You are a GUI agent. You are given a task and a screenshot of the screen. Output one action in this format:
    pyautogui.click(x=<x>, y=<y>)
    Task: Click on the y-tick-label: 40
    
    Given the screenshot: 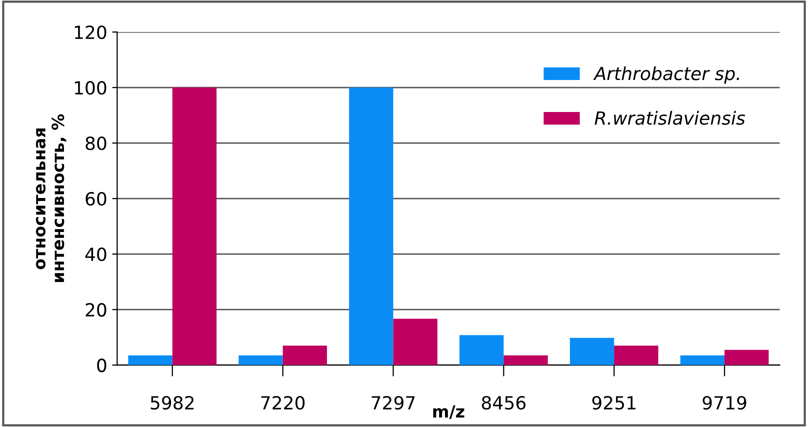 What is the action you would take?
    pyautogui.click(x=95, y=255)
    